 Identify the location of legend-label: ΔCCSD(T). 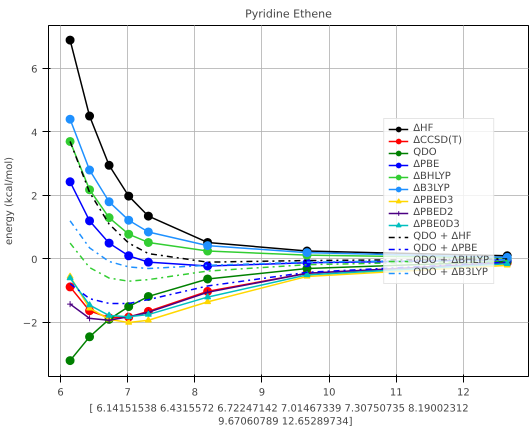
(437, 140).